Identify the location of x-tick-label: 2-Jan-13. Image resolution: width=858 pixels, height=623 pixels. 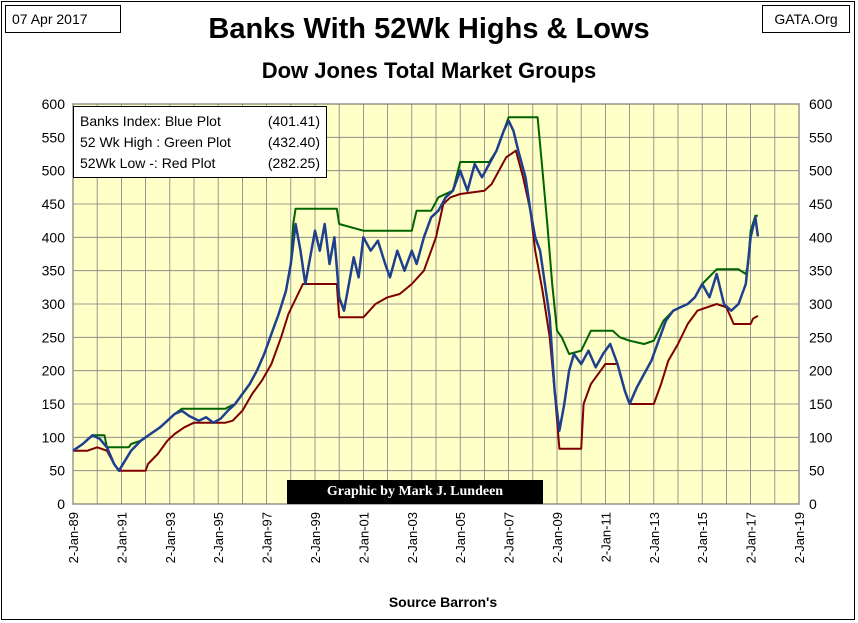
(654, 537).